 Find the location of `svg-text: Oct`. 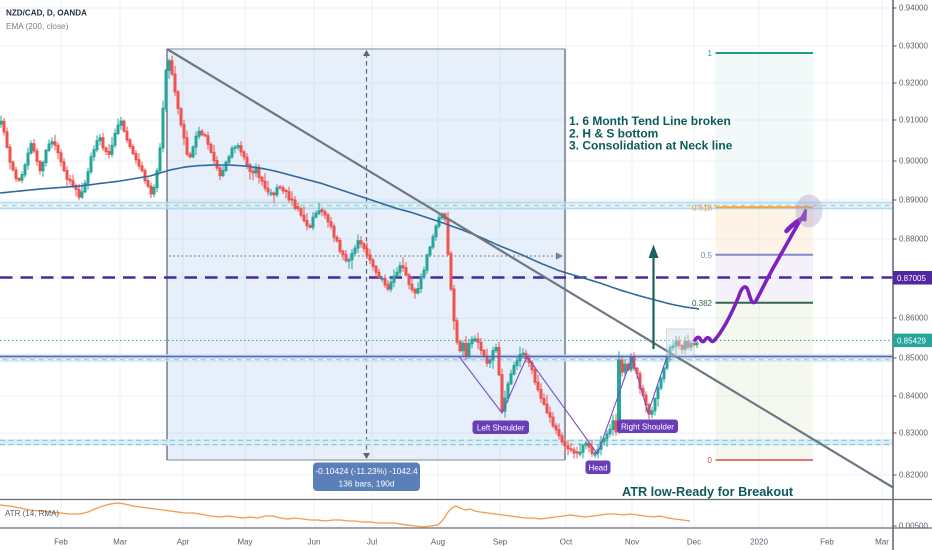

svg-text: Oct is located at coordinates (566, 542).